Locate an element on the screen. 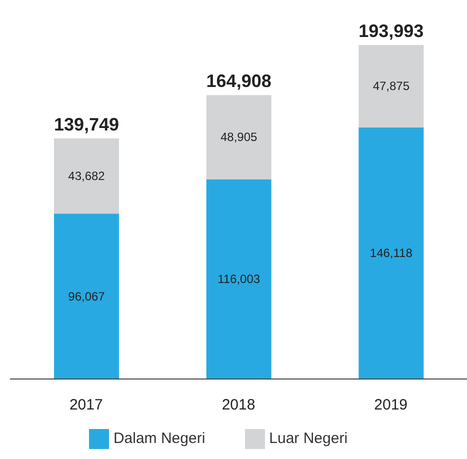  data-label: 48,905 is located at coordinates (239, 137).